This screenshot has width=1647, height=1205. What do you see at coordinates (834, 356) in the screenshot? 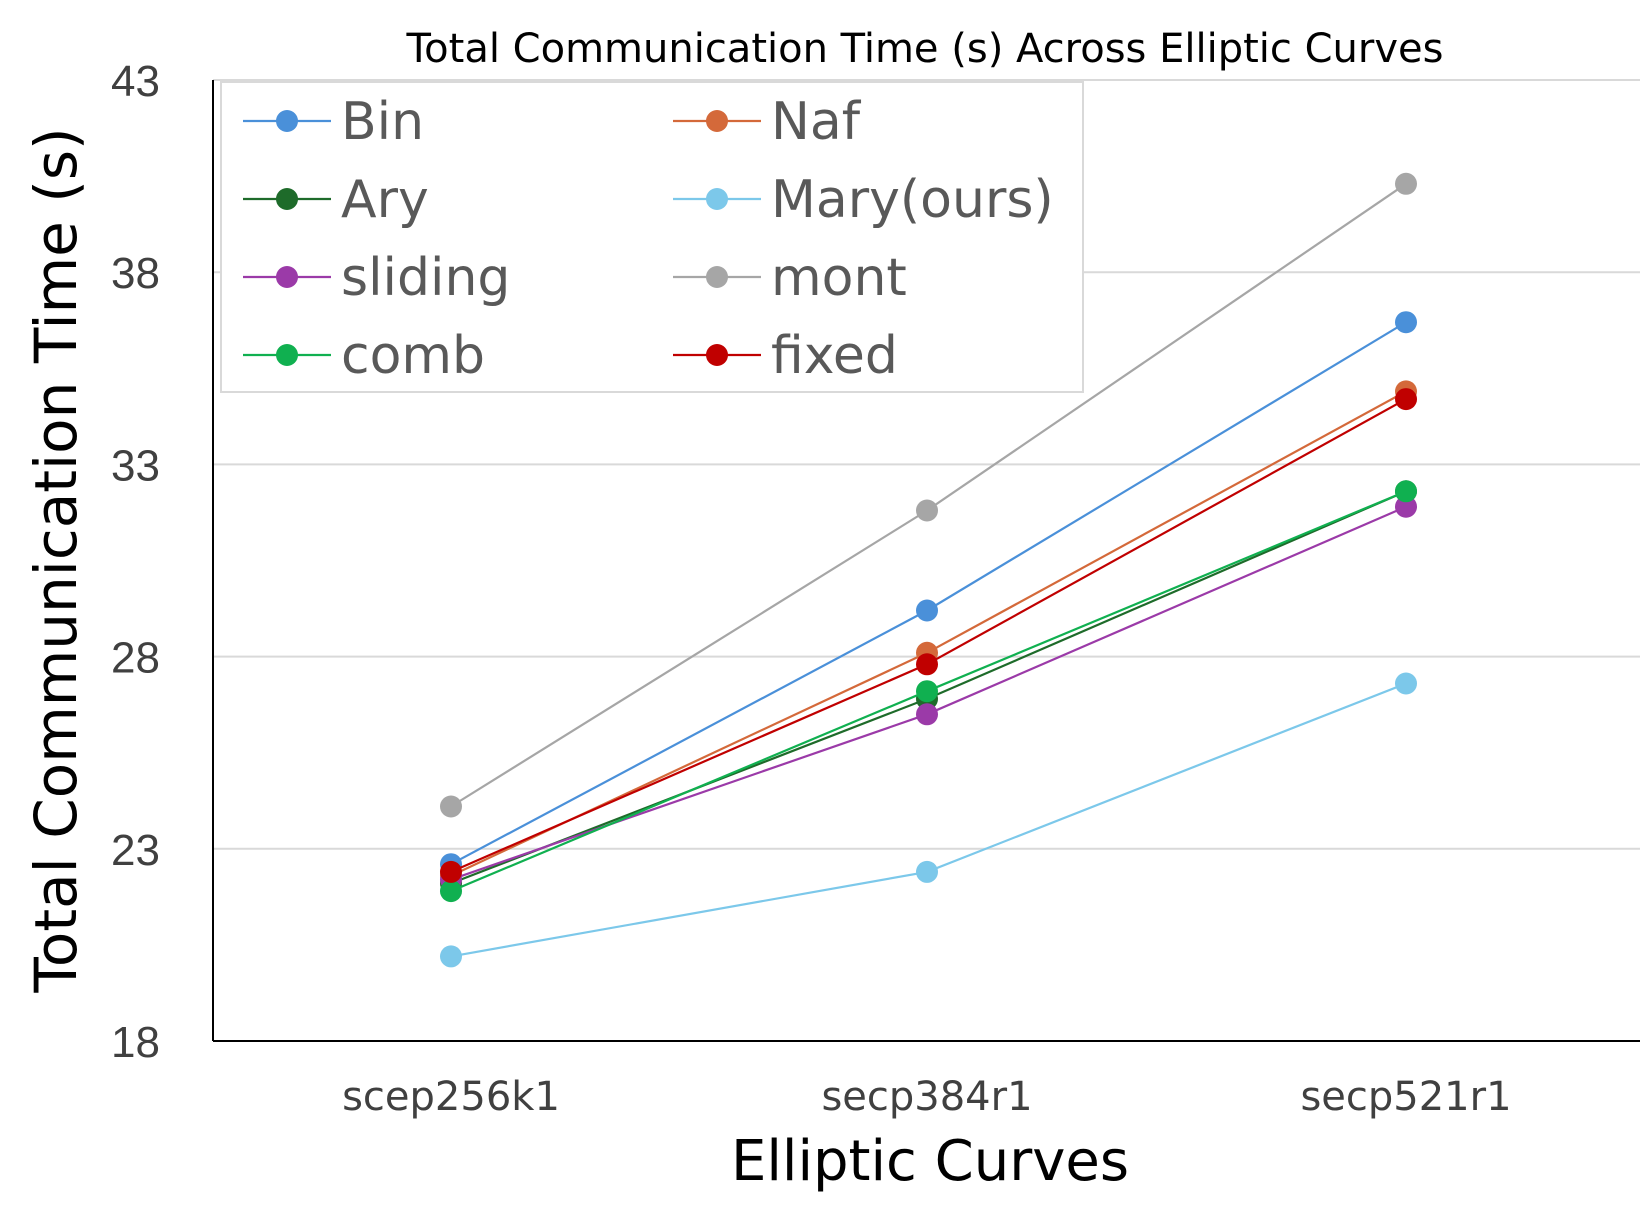
I see `legend-label: fixed` at bounding box center [834, 356].